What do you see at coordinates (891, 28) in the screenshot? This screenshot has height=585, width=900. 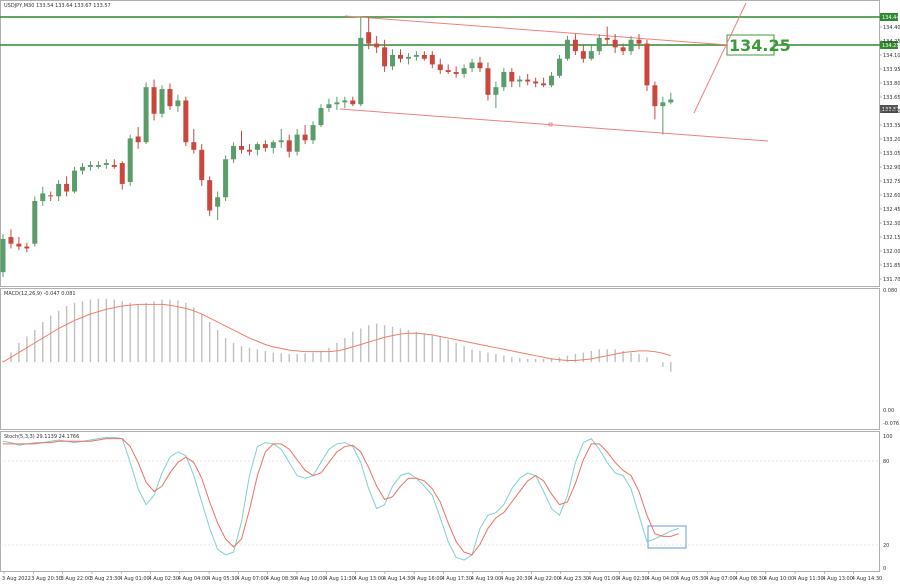 I see `price-tick-label: 134.40` at bounding box center [891, 28].